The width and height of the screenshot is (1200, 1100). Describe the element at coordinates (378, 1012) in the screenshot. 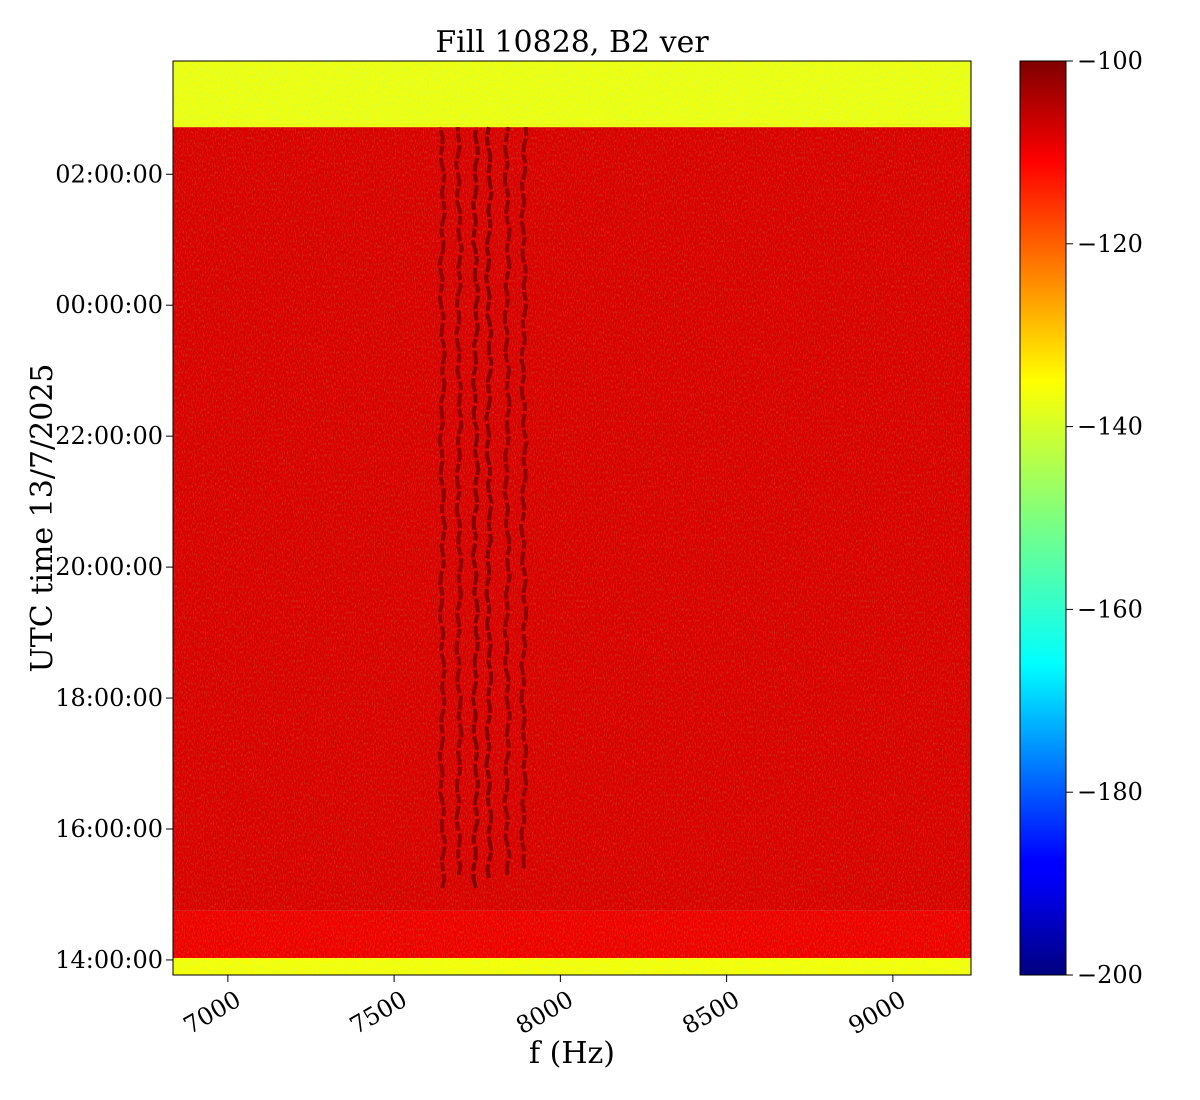

I see `x-tick-label: 7500` at that location.